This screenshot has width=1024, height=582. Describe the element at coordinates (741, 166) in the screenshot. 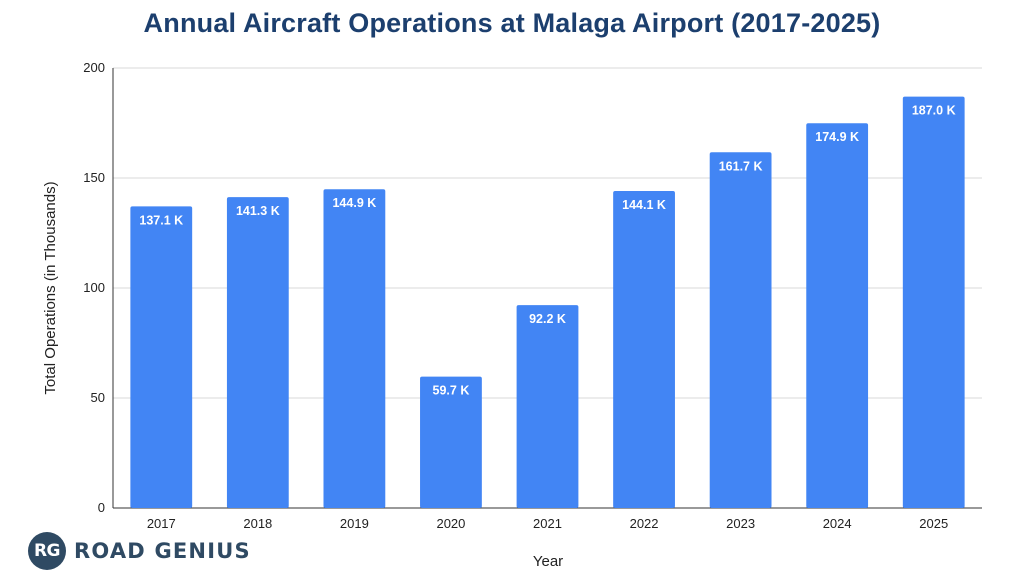

I see `data-label: 161.7 K` at that location.